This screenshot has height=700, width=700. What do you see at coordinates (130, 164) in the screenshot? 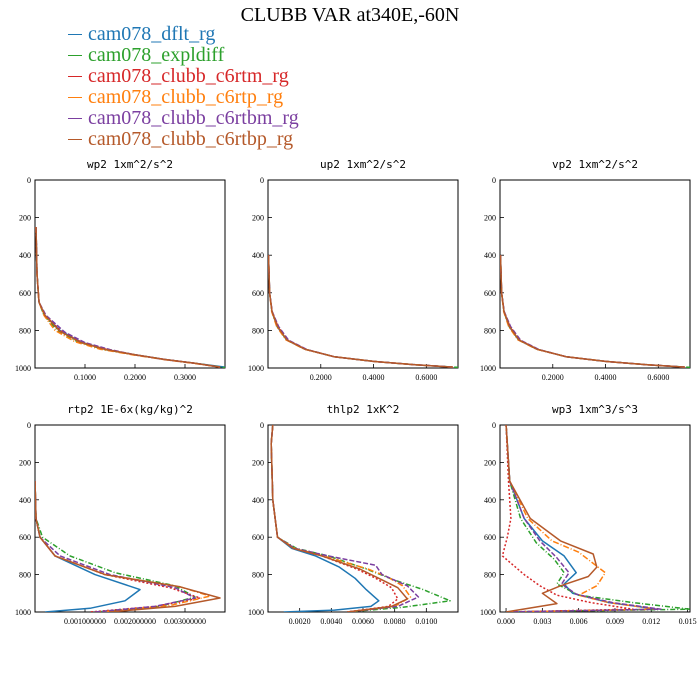
I see `subplot-title: wp2 1xm^2/s^2` at bounding box center [130, 164].